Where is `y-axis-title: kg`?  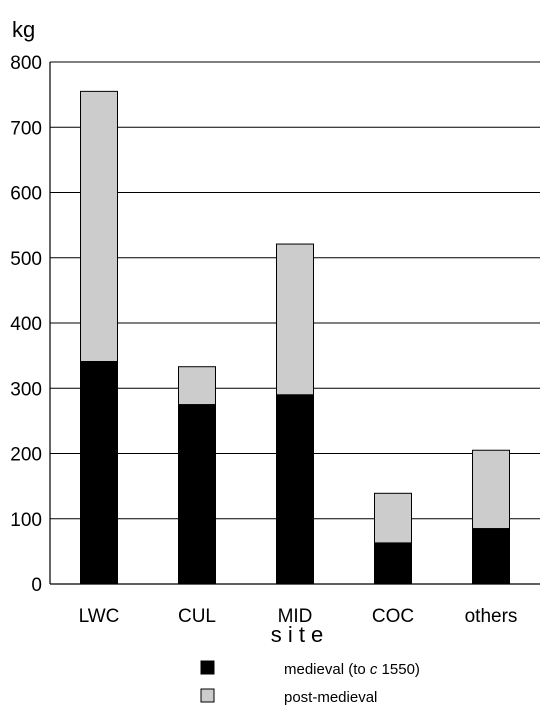 y-axis-title: kg is located at coordinates (23, 29).